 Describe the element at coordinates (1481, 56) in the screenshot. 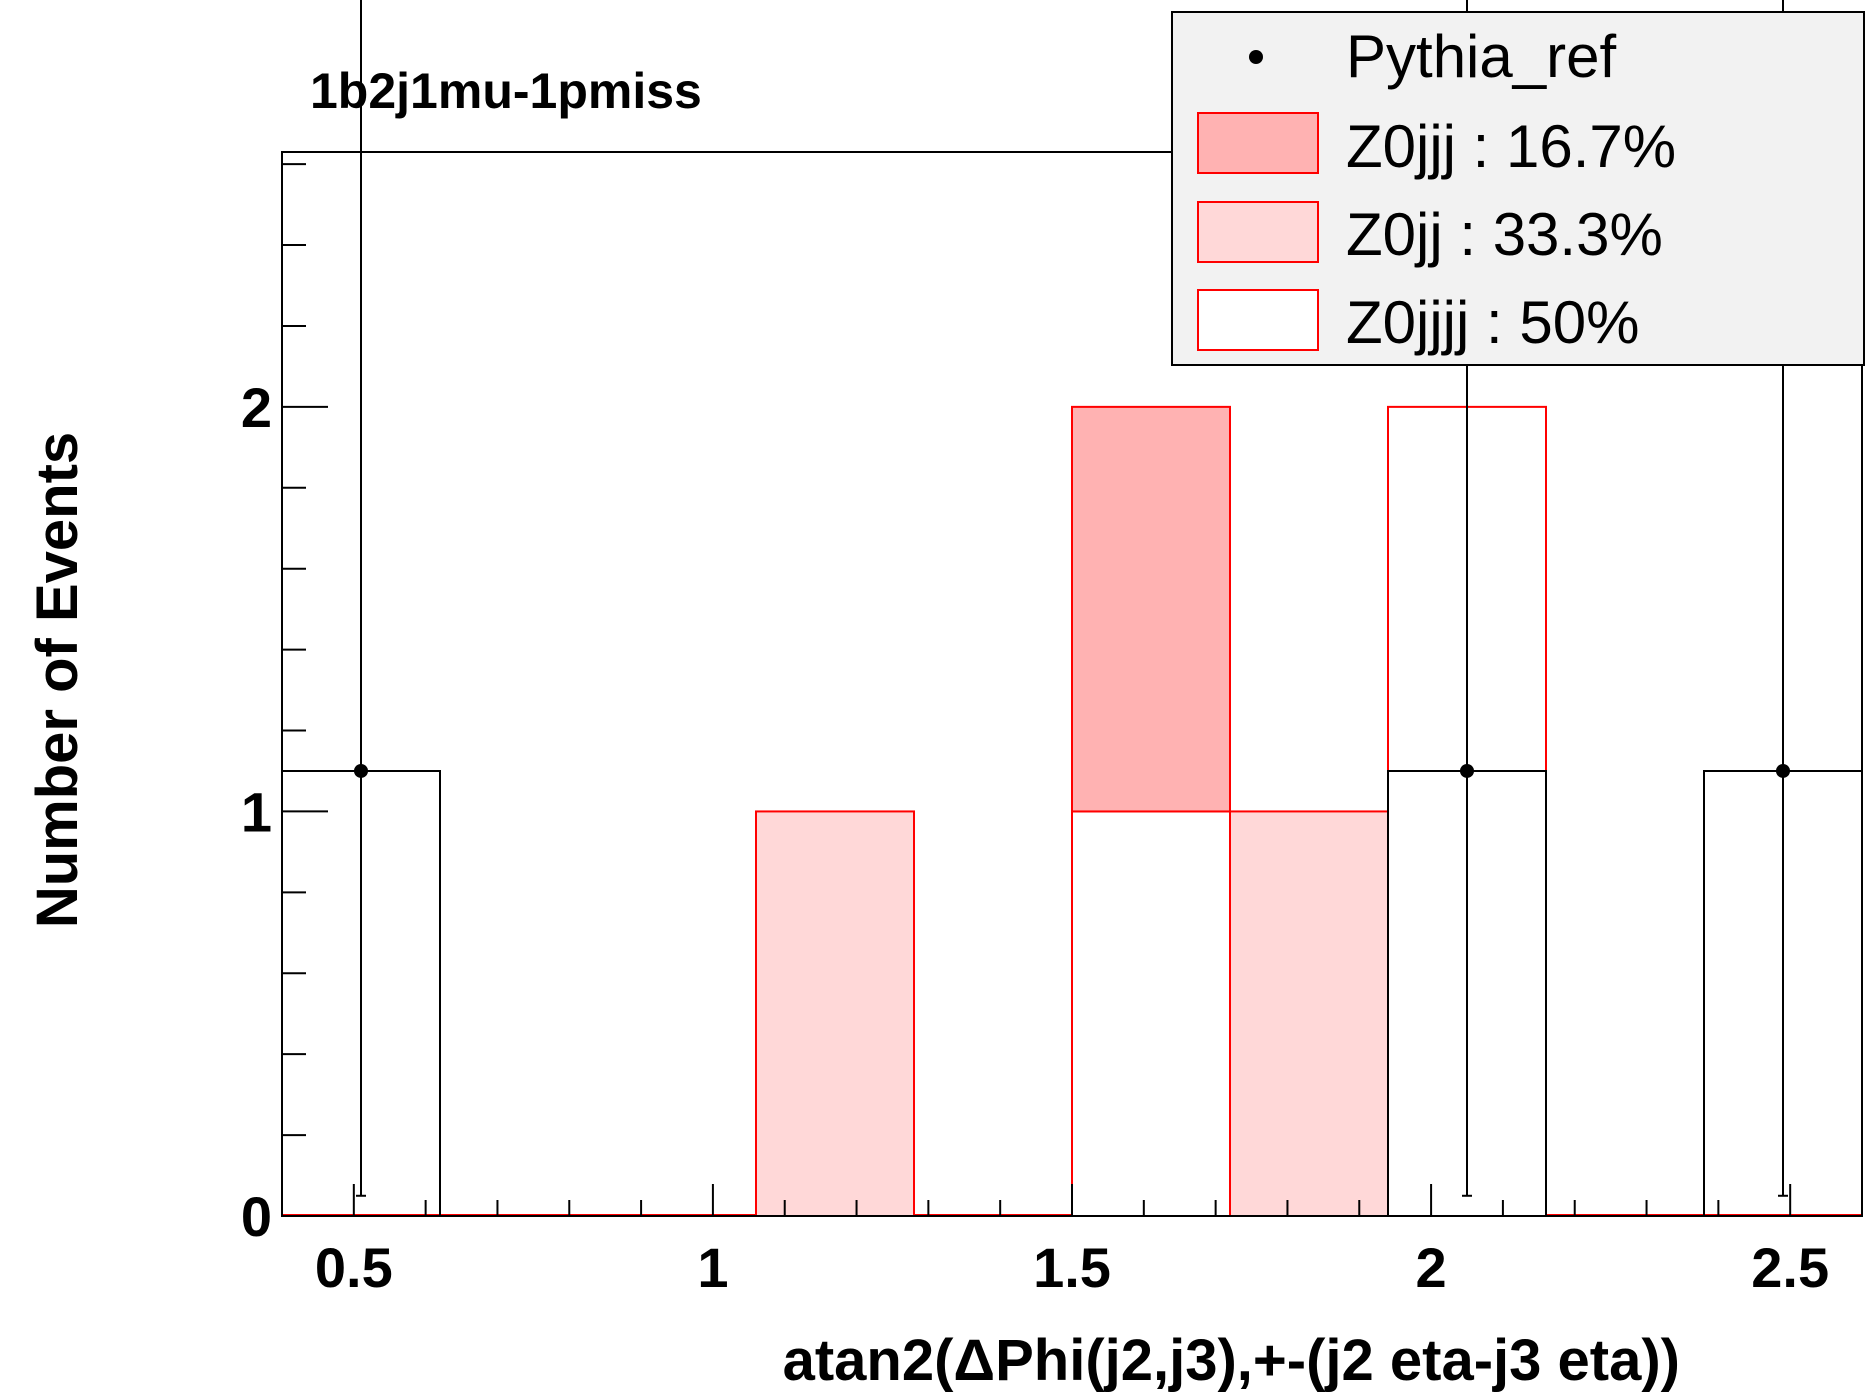

I see `legend-label: Pythia_ref` at that location.